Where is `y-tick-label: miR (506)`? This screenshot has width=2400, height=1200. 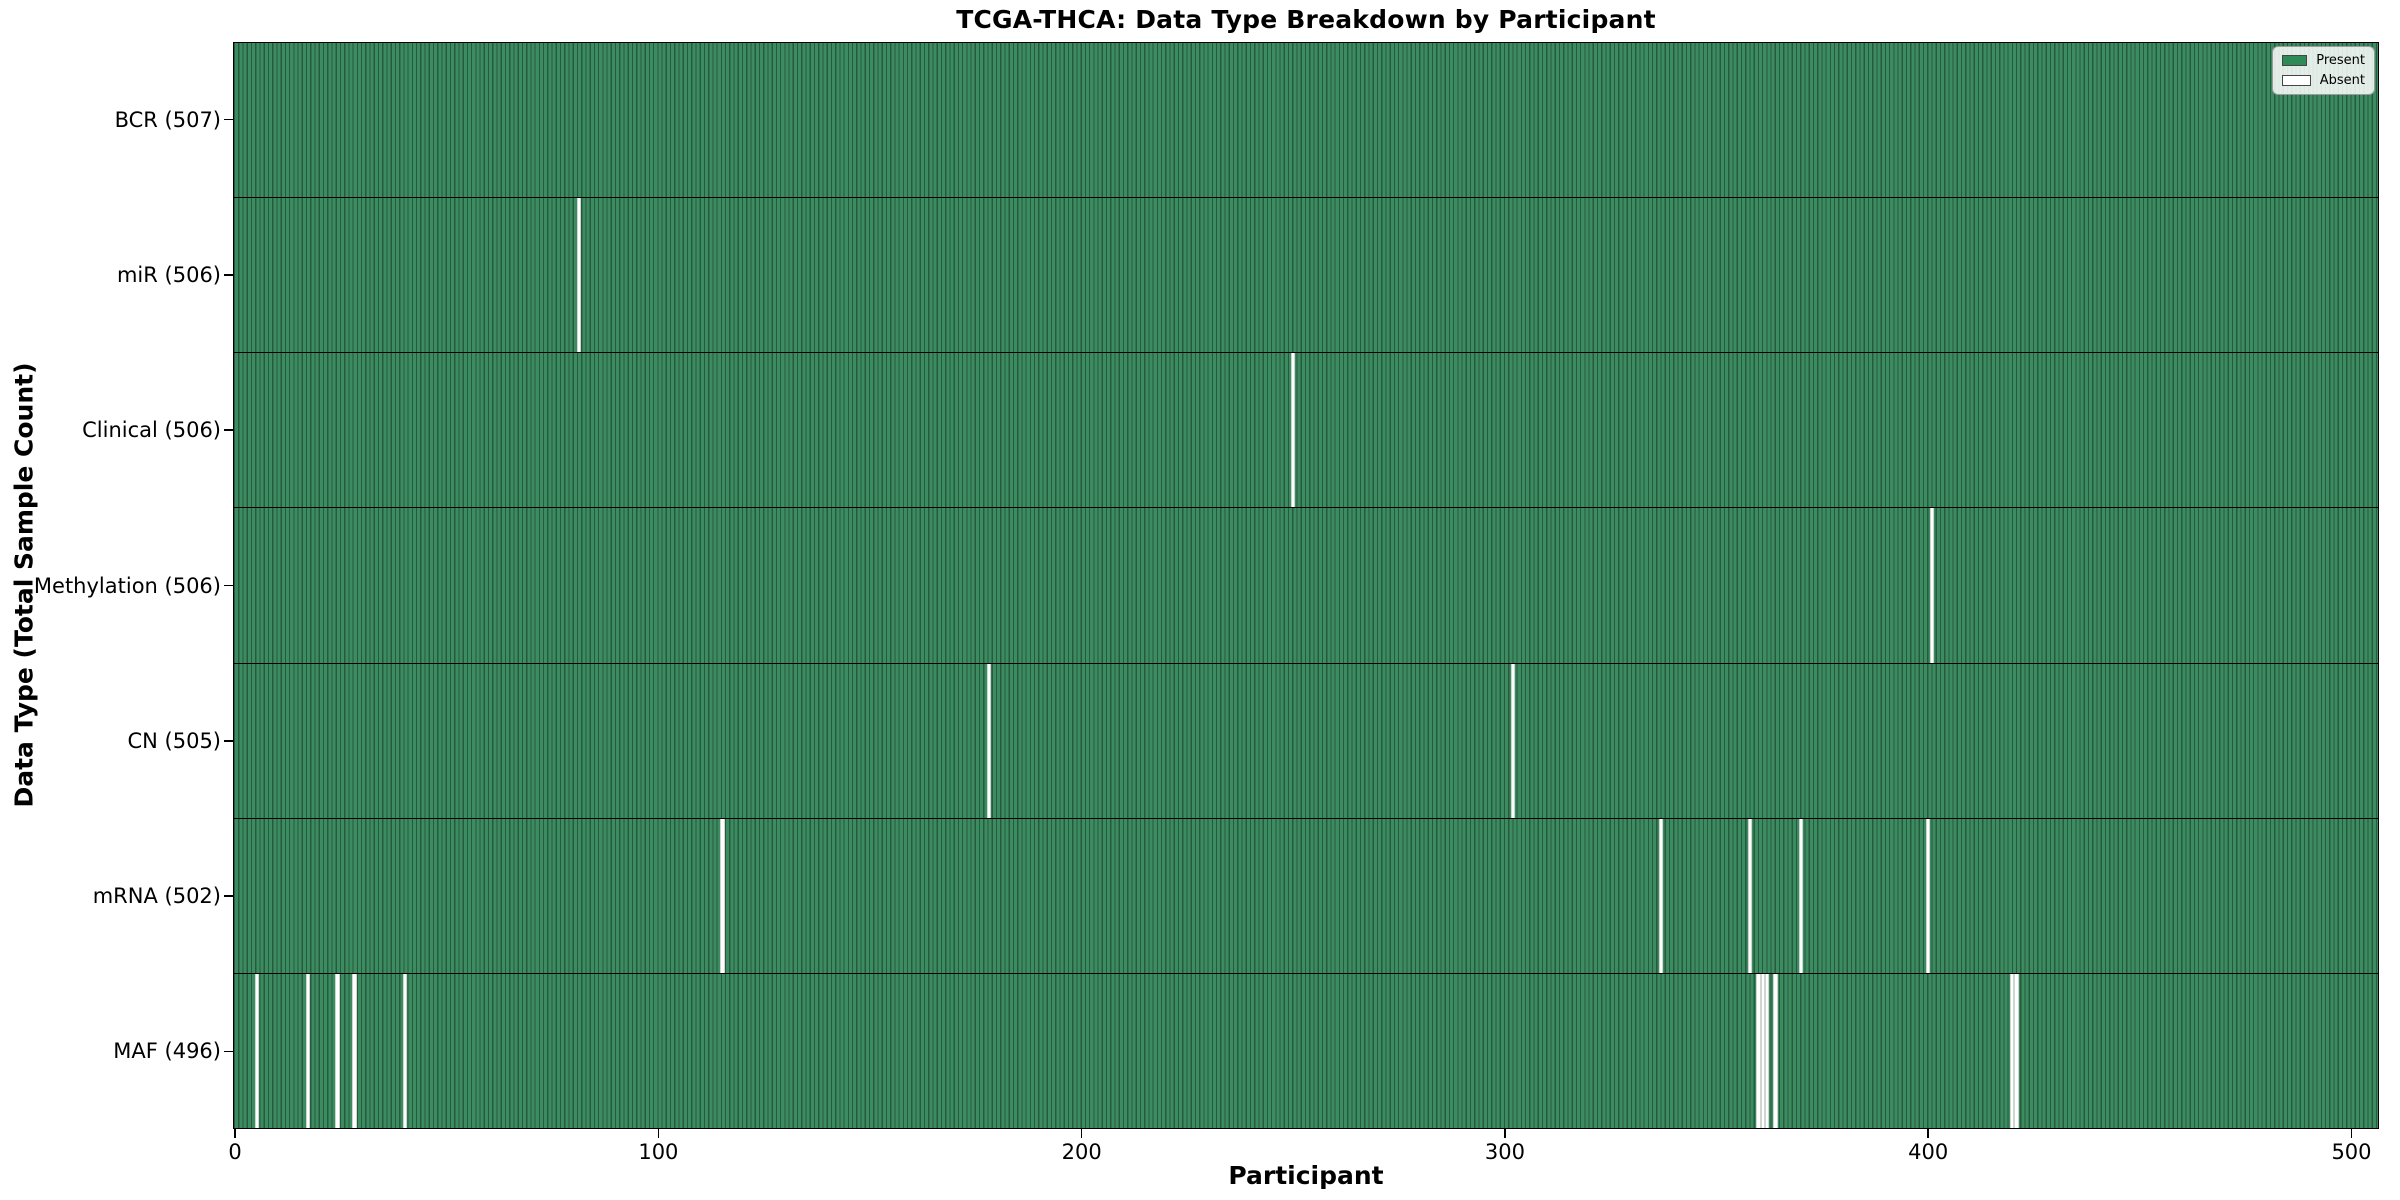 y-tick-label: miR (506) is located at coordinates (168, 274).